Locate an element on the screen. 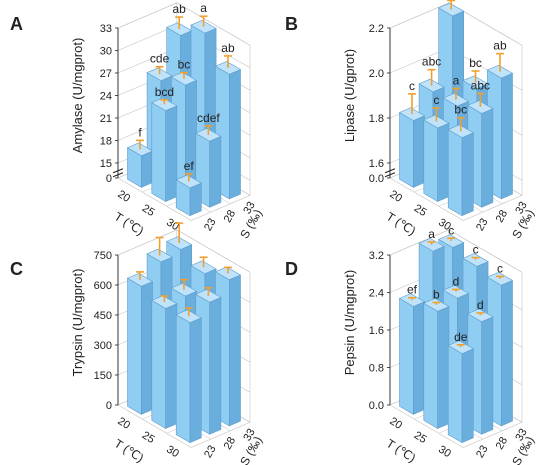 This screenshot has height=465, width=550. y-tick-label: 18 is located at coordinates (106, 142).